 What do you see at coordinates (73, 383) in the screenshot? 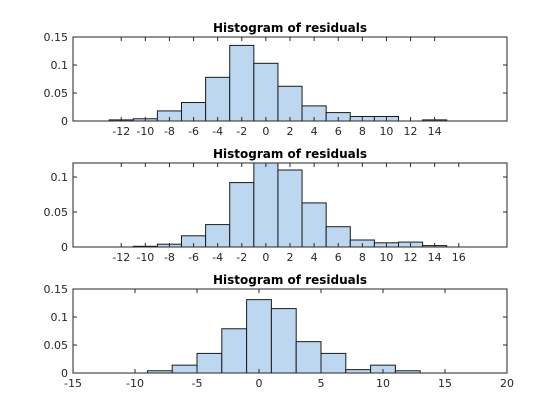
I see `x-tick-label: -15` at bounding box center [73, 383].